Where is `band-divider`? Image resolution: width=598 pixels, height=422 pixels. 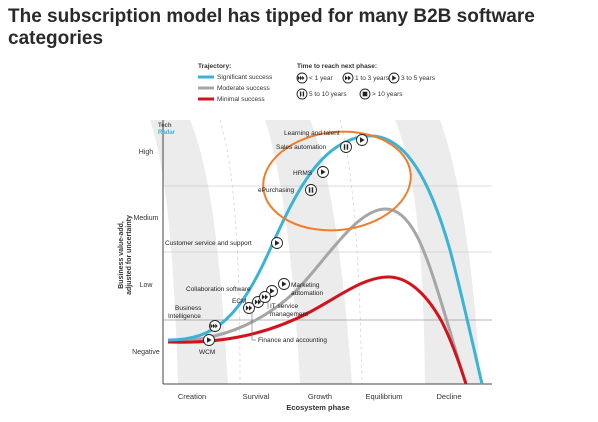 band-divider is located at coordinates (230, 252).